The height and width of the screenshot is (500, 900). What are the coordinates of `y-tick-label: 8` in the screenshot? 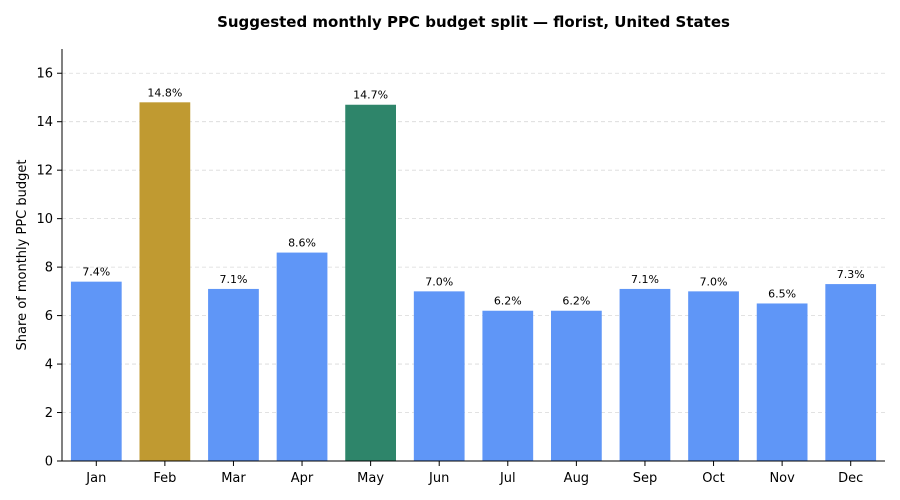 It's located at (49, 268).